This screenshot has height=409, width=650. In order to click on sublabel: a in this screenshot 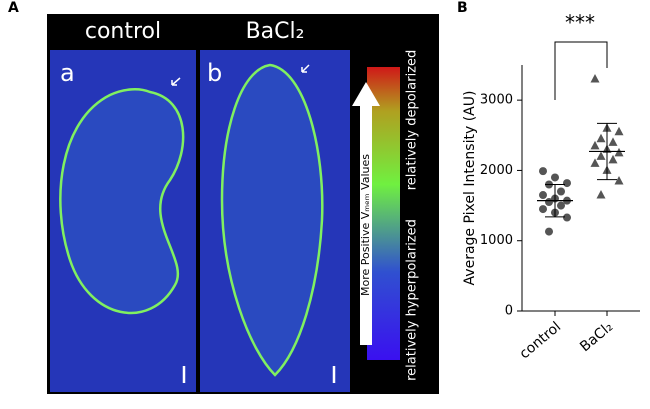, I will do `click(67, 73)`.